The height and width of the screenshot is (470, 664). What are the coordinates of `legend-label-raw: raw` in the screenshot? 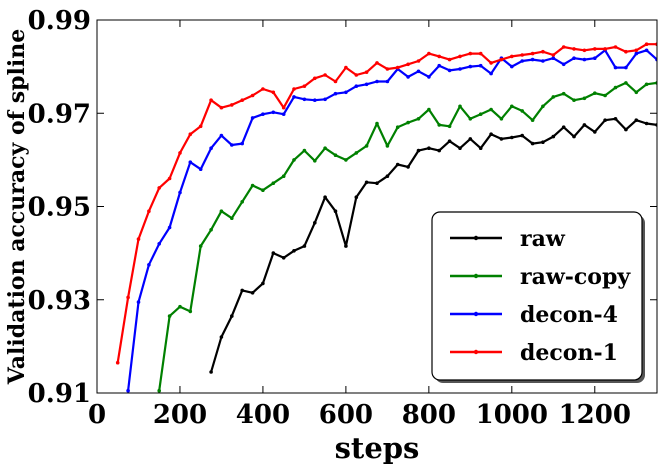 It's located at (543, 239).